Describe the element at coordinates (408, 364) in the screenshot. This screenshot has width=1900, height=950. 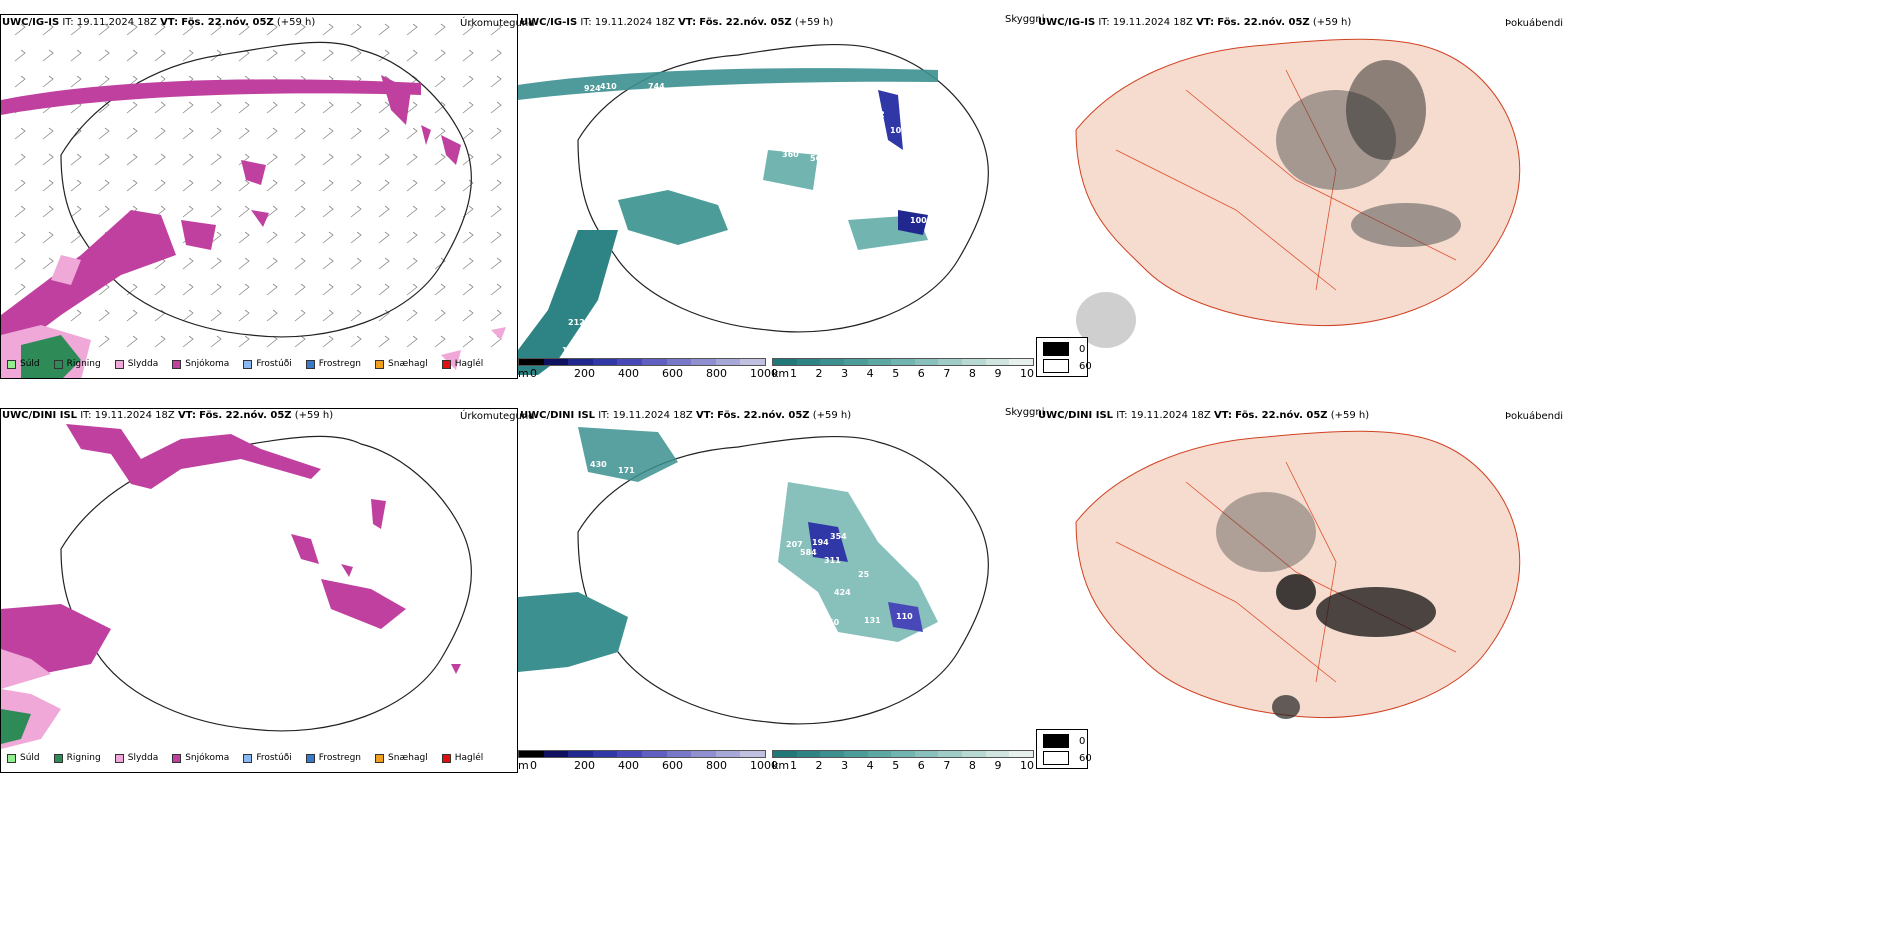
I see `legend-label: Snæhagl` at that location.